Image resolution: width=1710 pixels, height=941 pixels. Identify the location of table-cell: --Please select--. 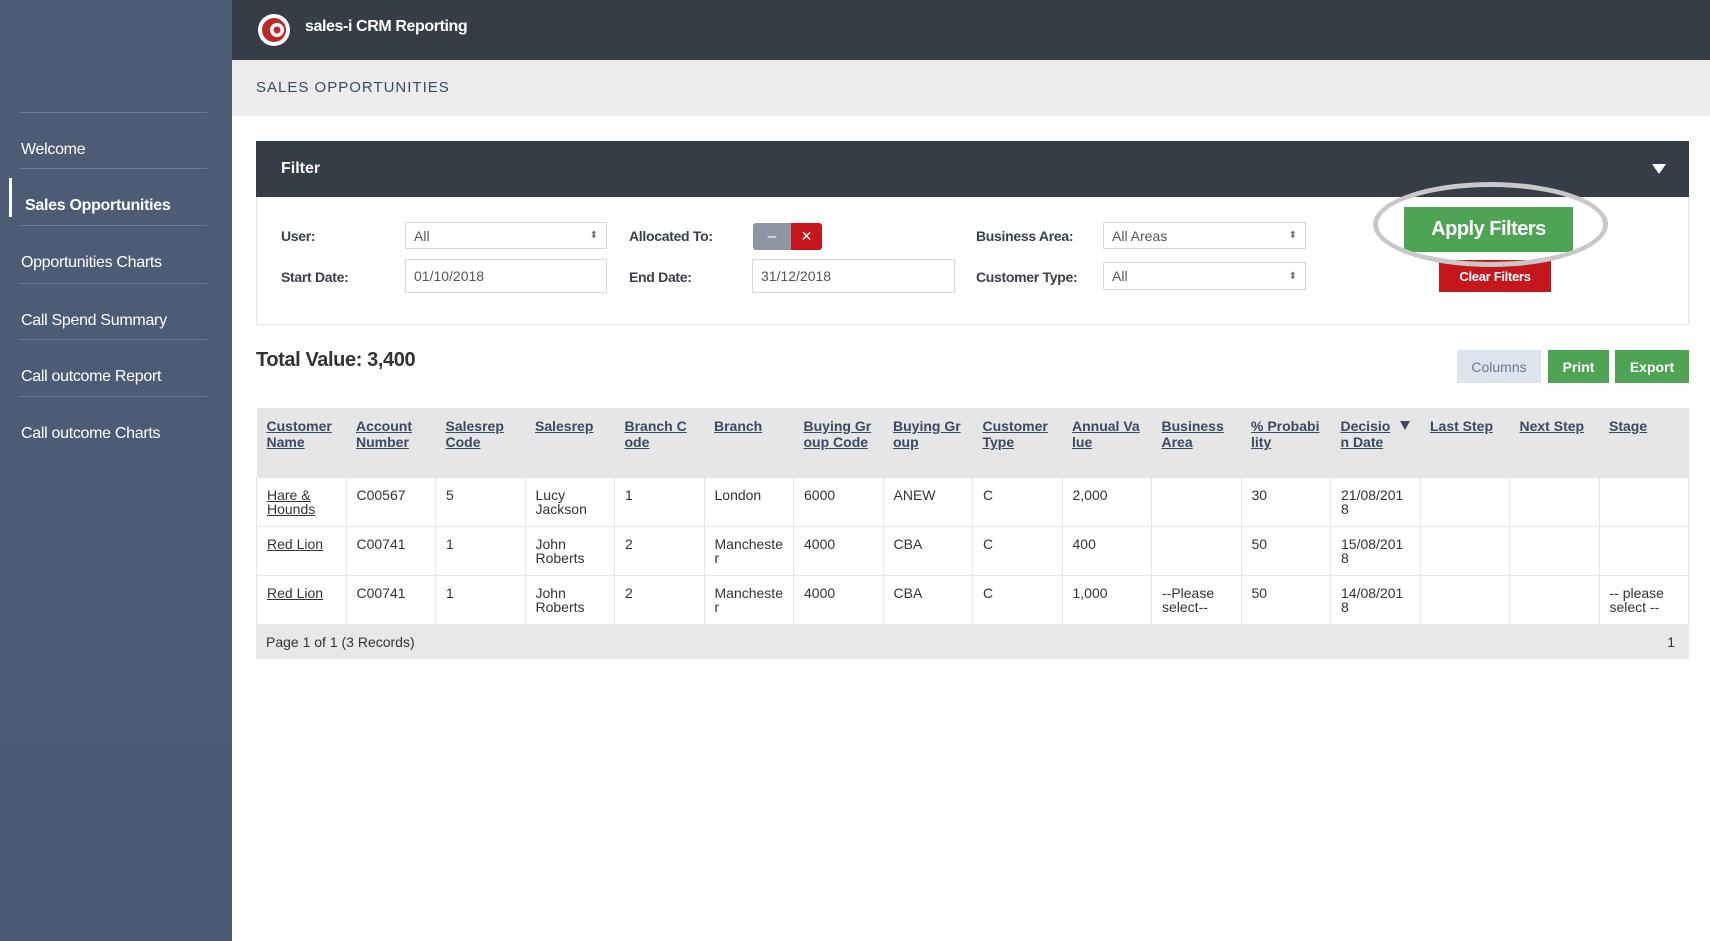
(1196, 599).